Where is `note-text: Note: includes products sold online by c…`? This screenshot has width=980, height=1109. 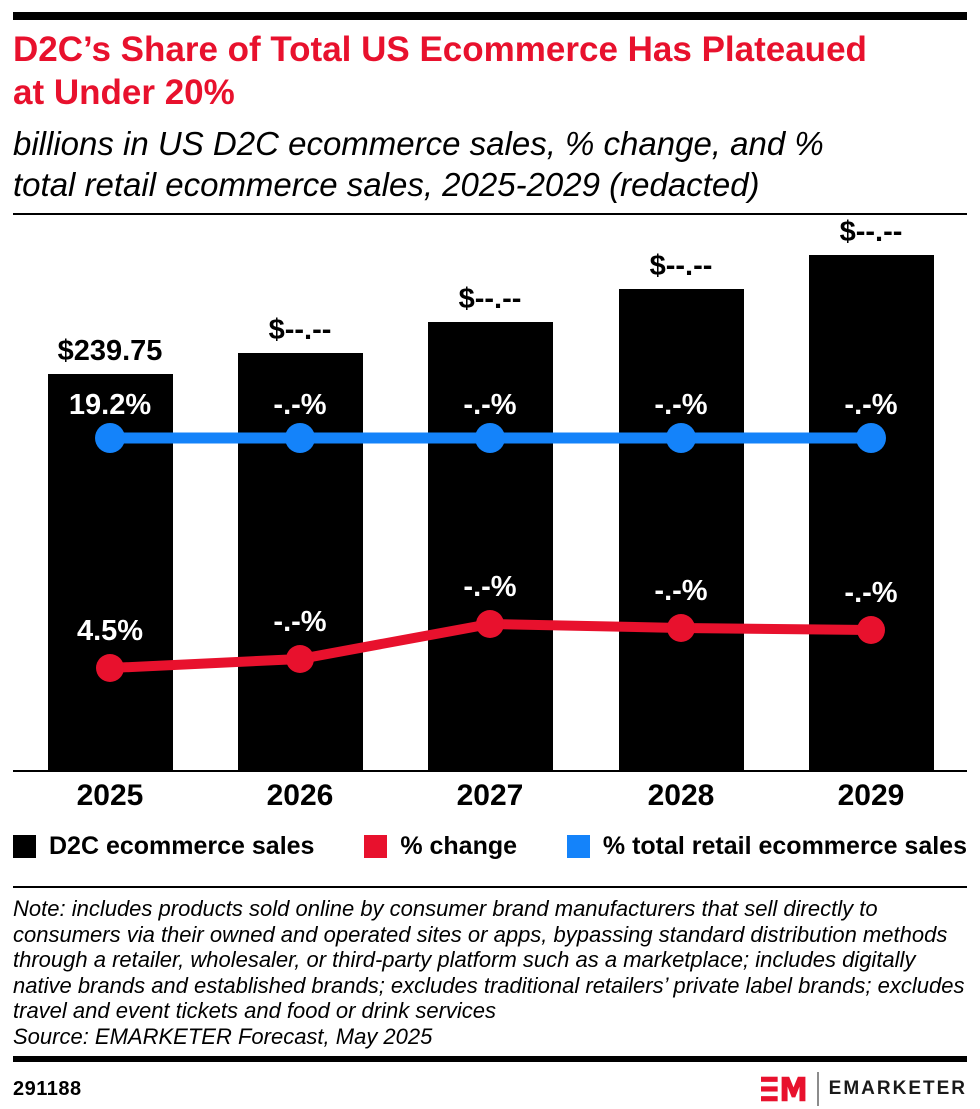 note-text: Note: includes products sold online by c… is located at coordinates (489, 959).